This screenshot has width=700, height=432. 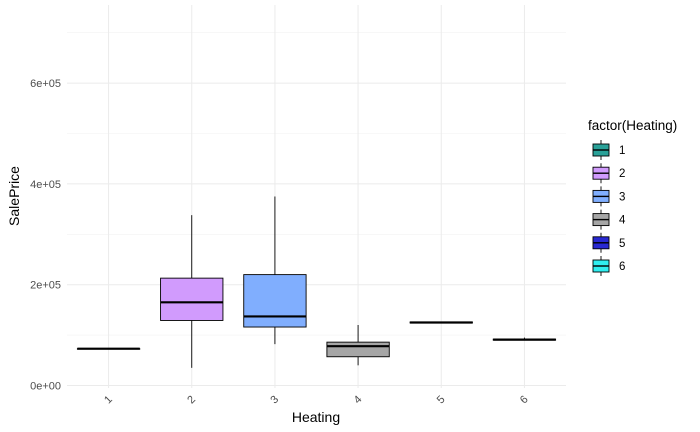 I want to click on legend-title: factor(Heating), so click(x=632, y=125).